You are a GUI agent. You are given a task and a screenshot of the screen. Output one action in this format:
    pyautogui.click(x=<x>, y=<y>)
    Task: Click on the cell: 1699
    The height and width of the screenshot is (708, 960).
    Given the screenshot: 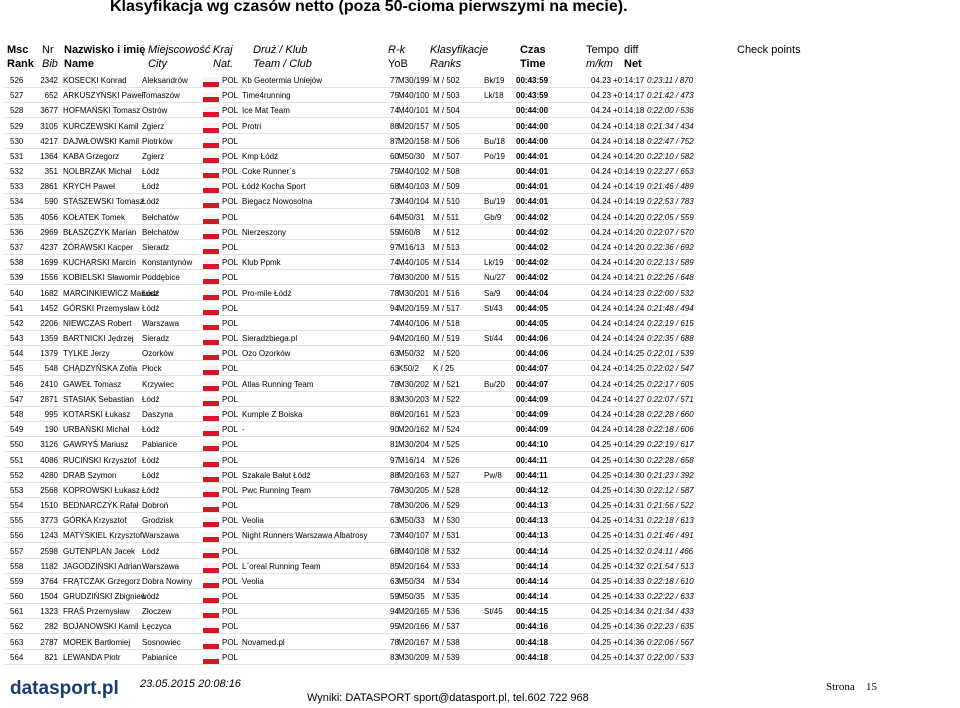 What is the action you would take?
    pyautogui.click(x=49, y=263)
    